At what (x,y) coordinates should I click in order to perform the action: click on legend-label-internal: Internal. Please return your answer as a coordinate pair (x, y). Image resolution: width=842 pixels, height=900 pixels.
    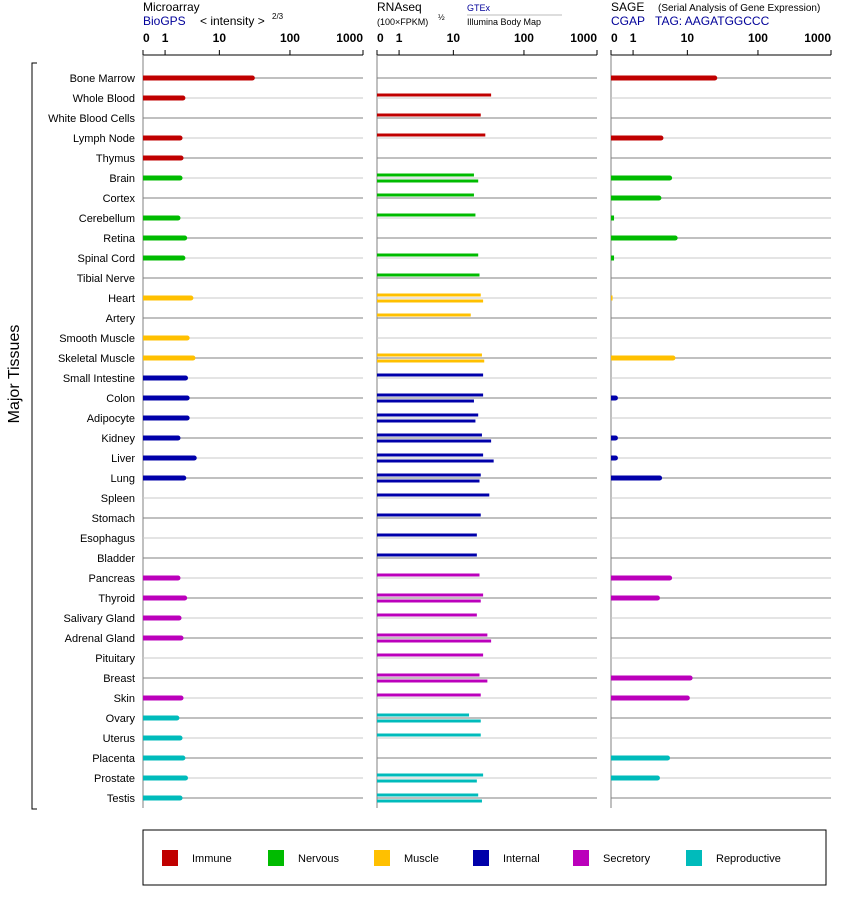
    Looking at the image, I should click on (521, 859).